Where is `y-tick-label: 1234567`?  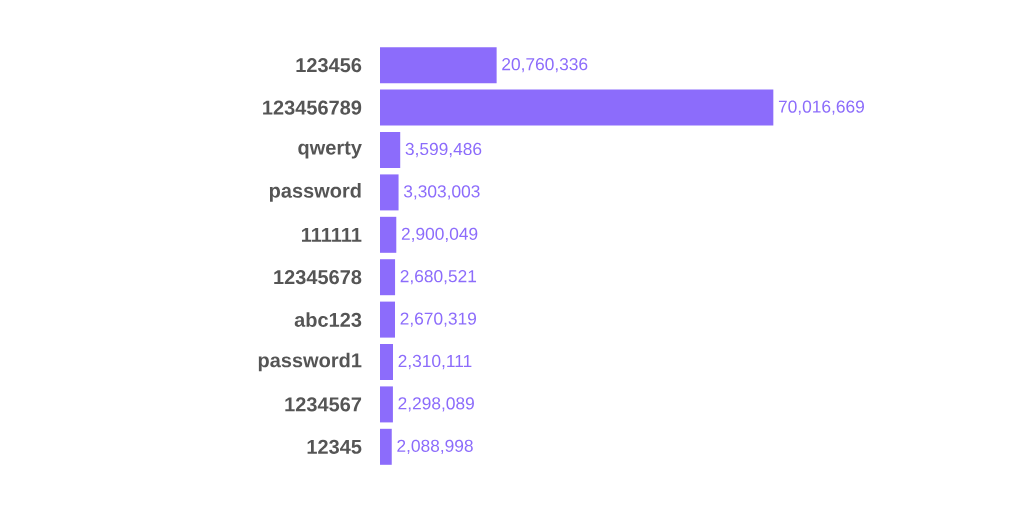
y-tick-label: 1234567 is located at coordinates (323, 404).